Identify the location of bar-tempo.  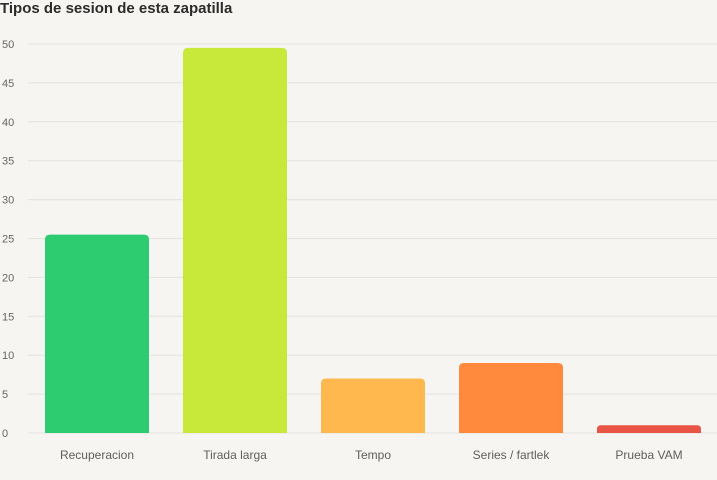
(373, 405).